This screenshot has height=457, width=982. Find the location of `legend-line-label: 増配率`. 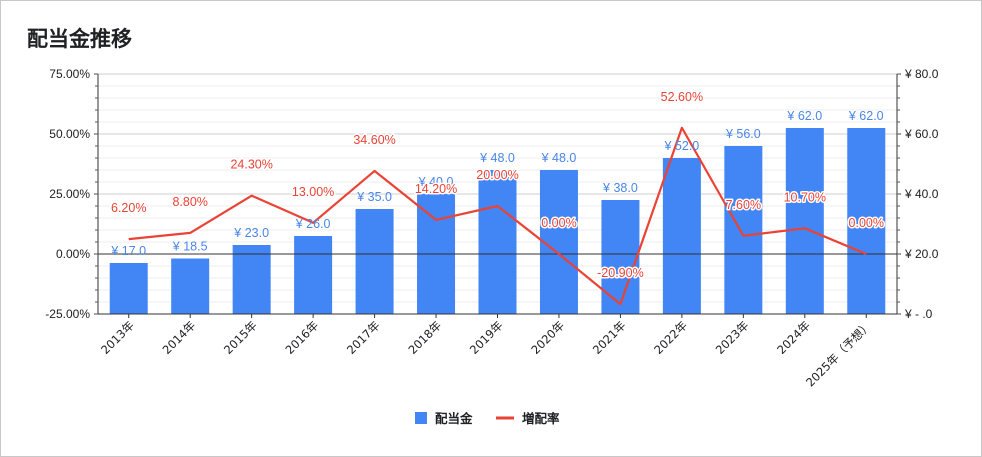

legend-line-label: 増配率 is located at coordinates (541, 418).